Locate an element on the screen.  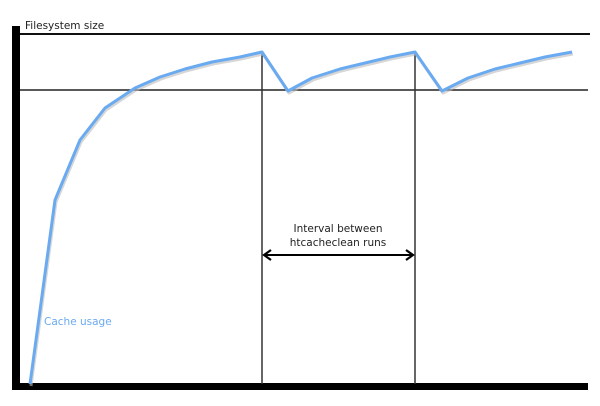
interval-label-line2: htcacheclean runs is located at coordinates (338, 243).